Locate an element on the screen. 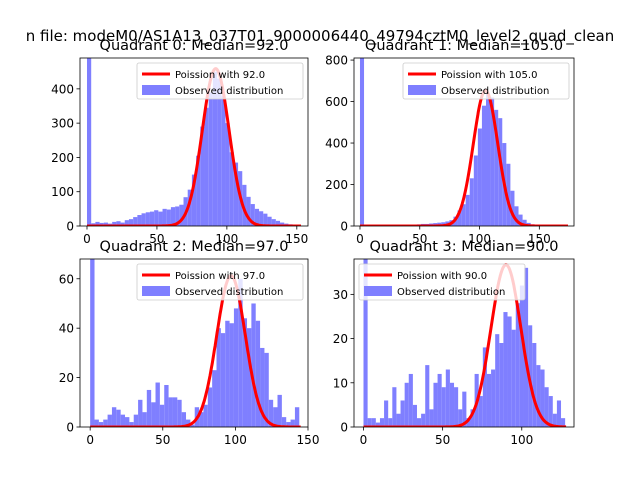  quadrant-3-axes-frame is located at coordinates (464, 343).